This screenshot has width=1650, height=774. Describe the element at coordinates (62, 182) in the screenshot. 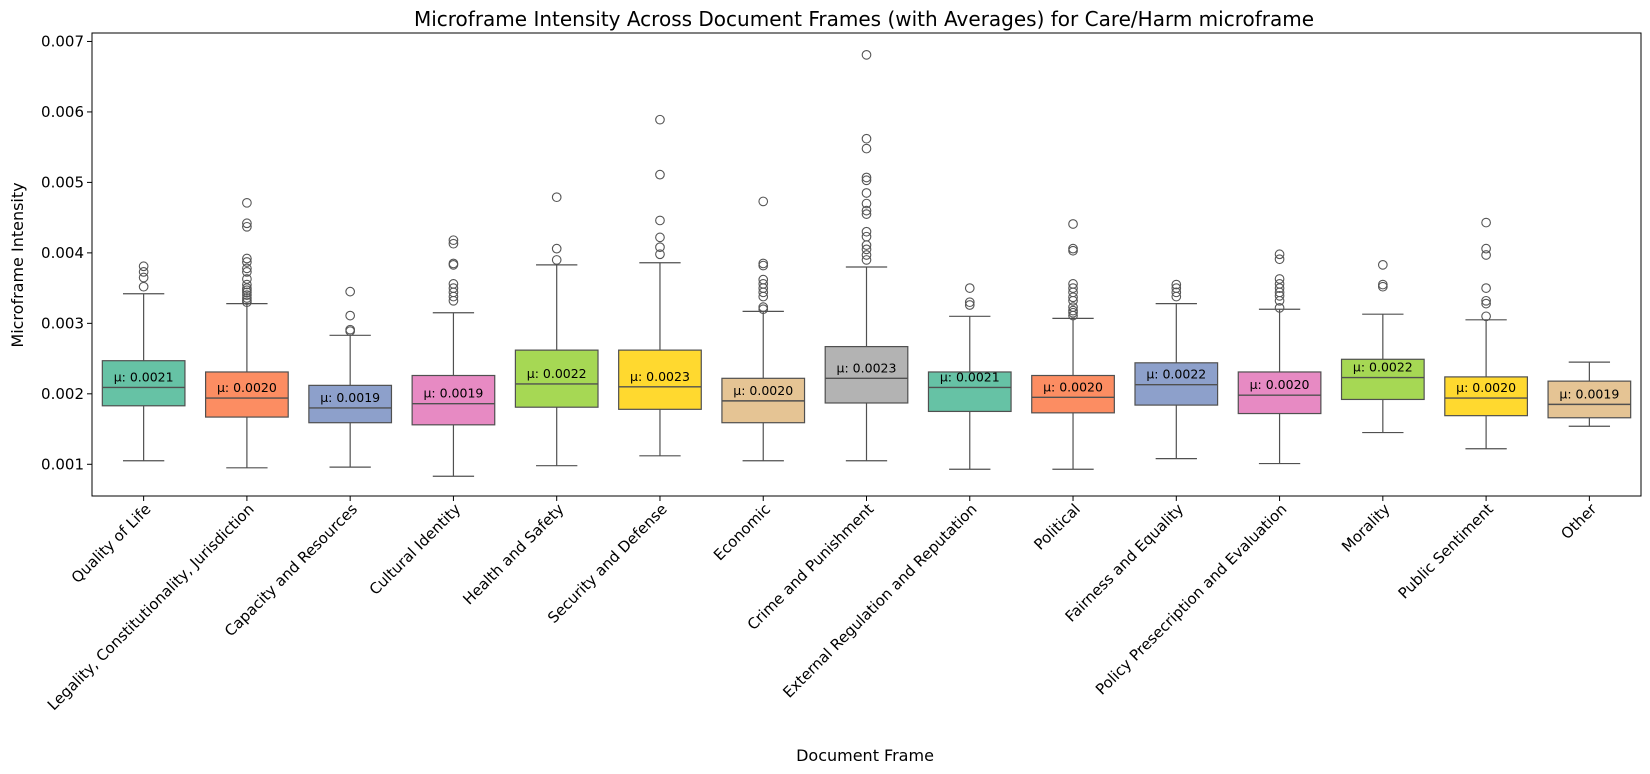

I see `y-tick-label: 0.005` at that location.